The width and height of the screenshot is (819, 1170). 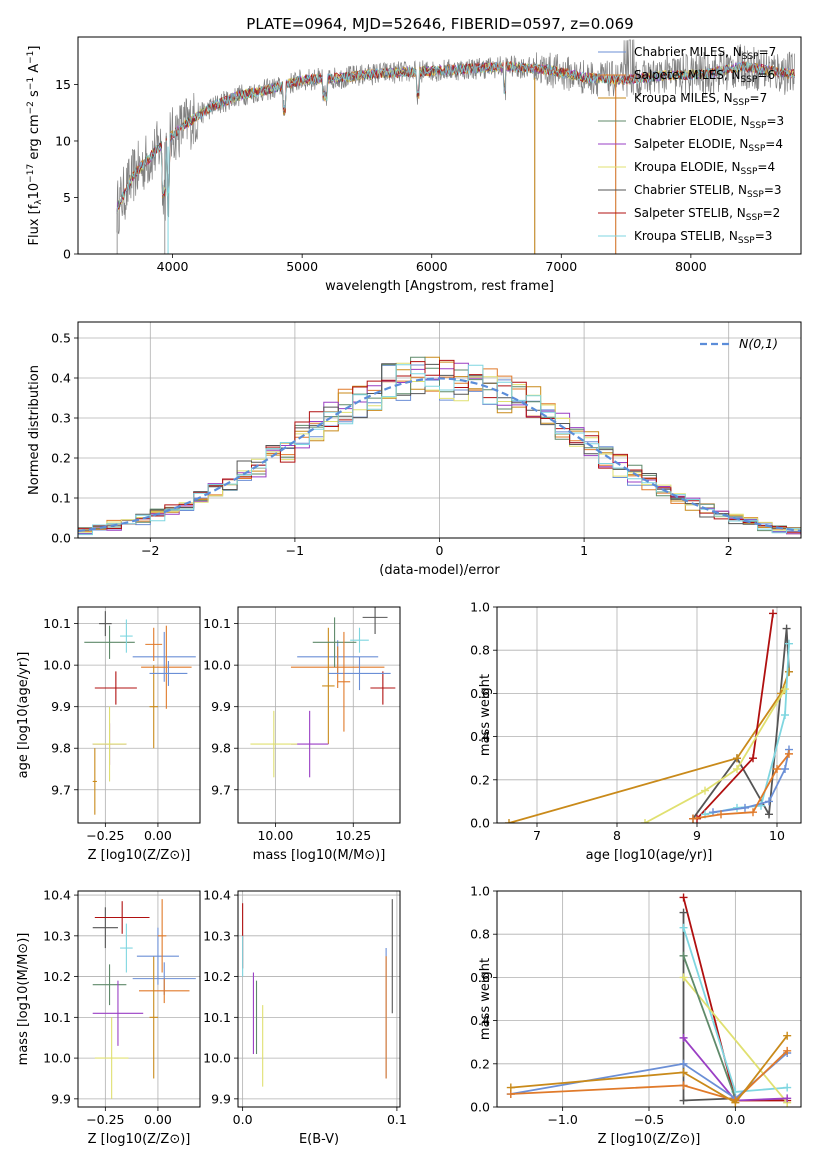 What do you see at coordinates (455, 137) in the screenshot?
I see `spectrum-model-line` at bounding box center [455, 137].